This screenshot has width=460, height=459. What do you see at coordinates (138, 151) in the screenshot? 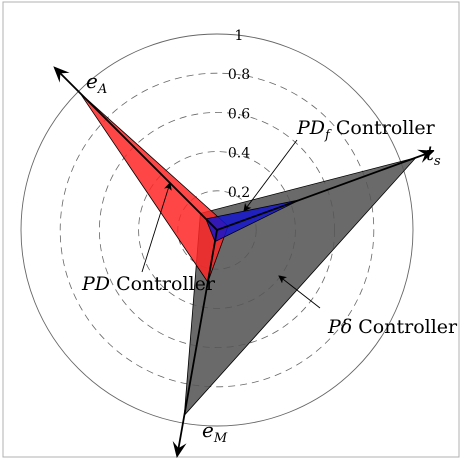
I see `axis-line-eA` at bounding box center [138, 151].